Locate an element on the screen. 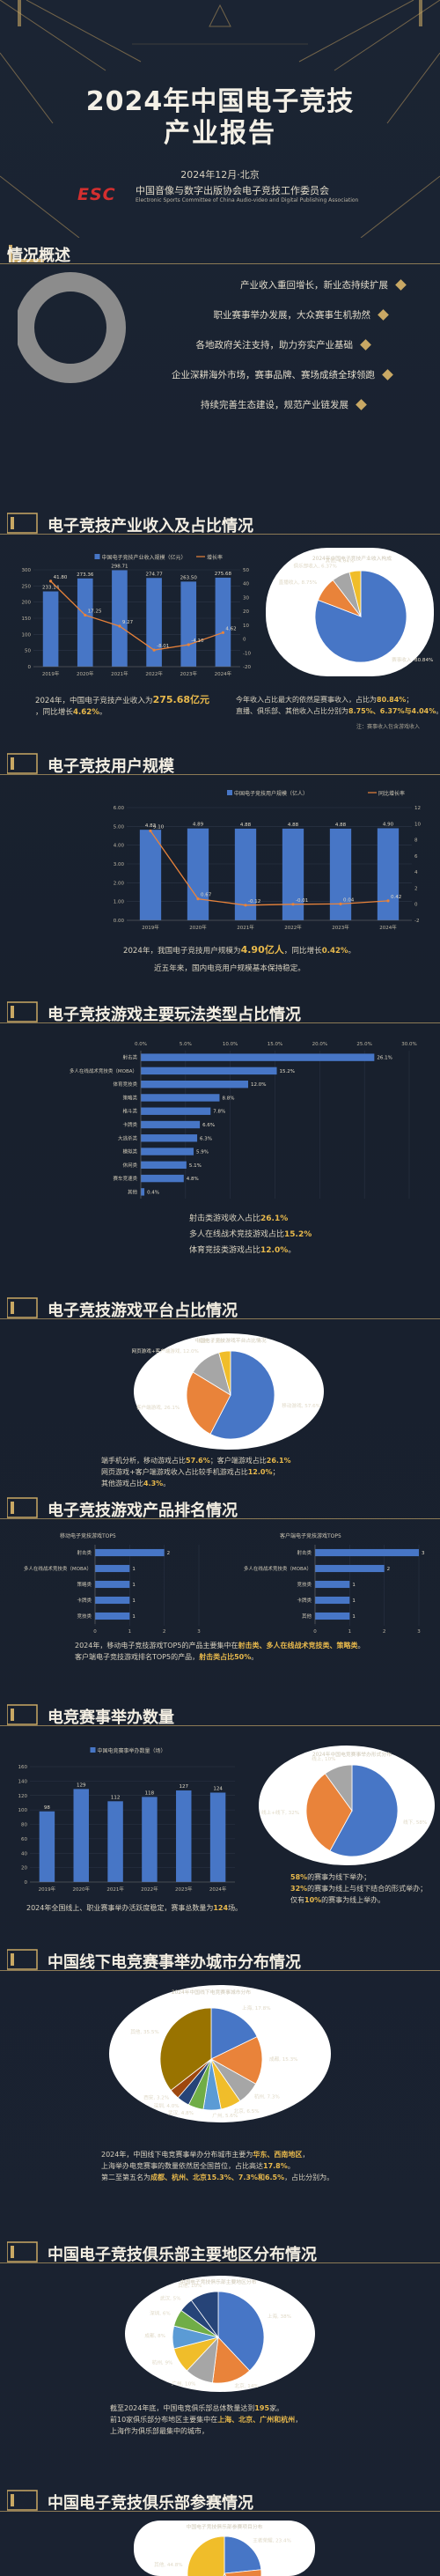  hero-decoration is located at coordinates (220, 119).